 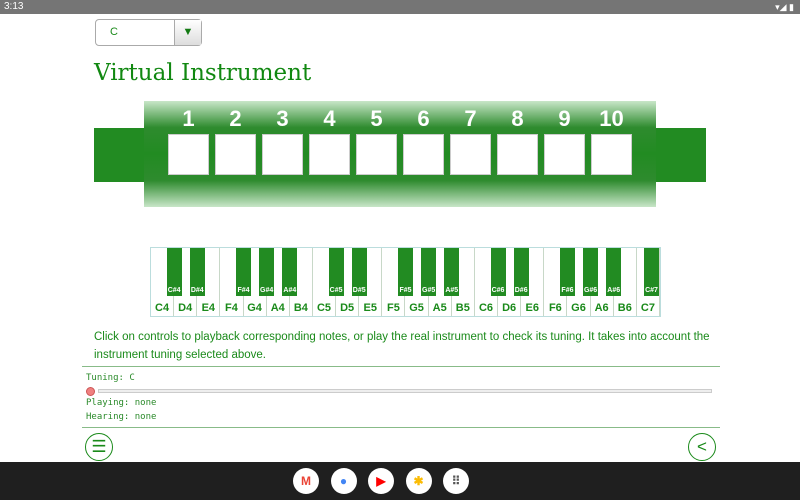 I want to click on key-label: F6, so click(x=555, y=308).